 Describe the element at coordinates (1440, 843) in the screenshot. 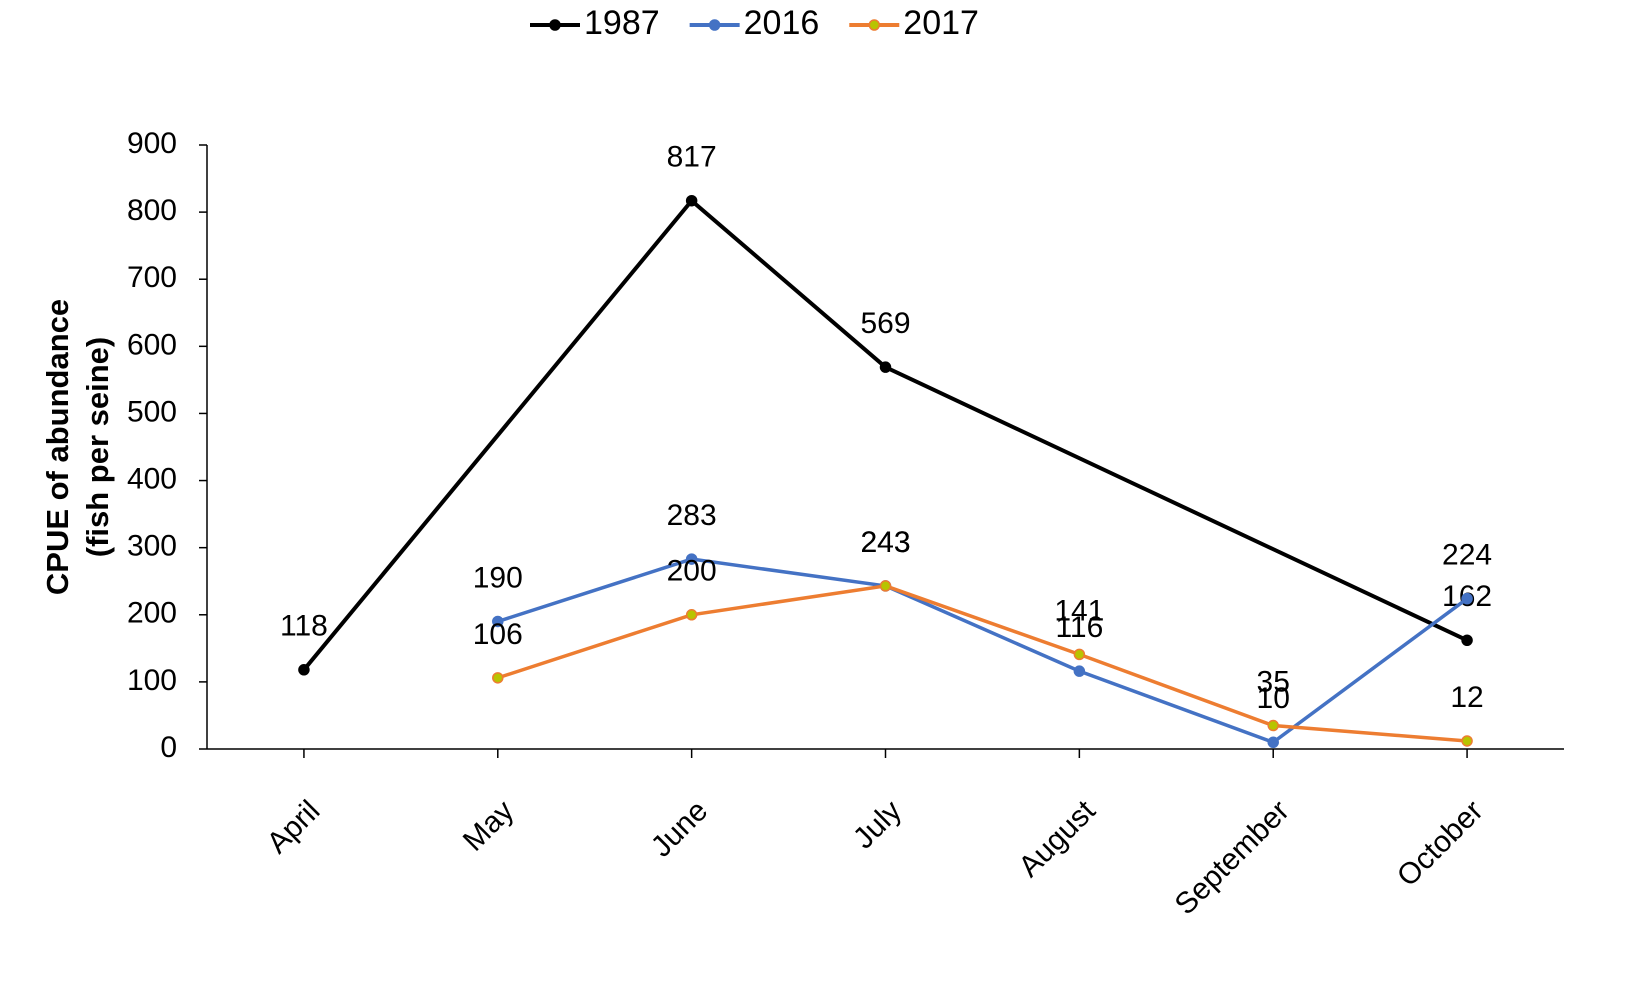

I see `x-tick-label: October` at that location.